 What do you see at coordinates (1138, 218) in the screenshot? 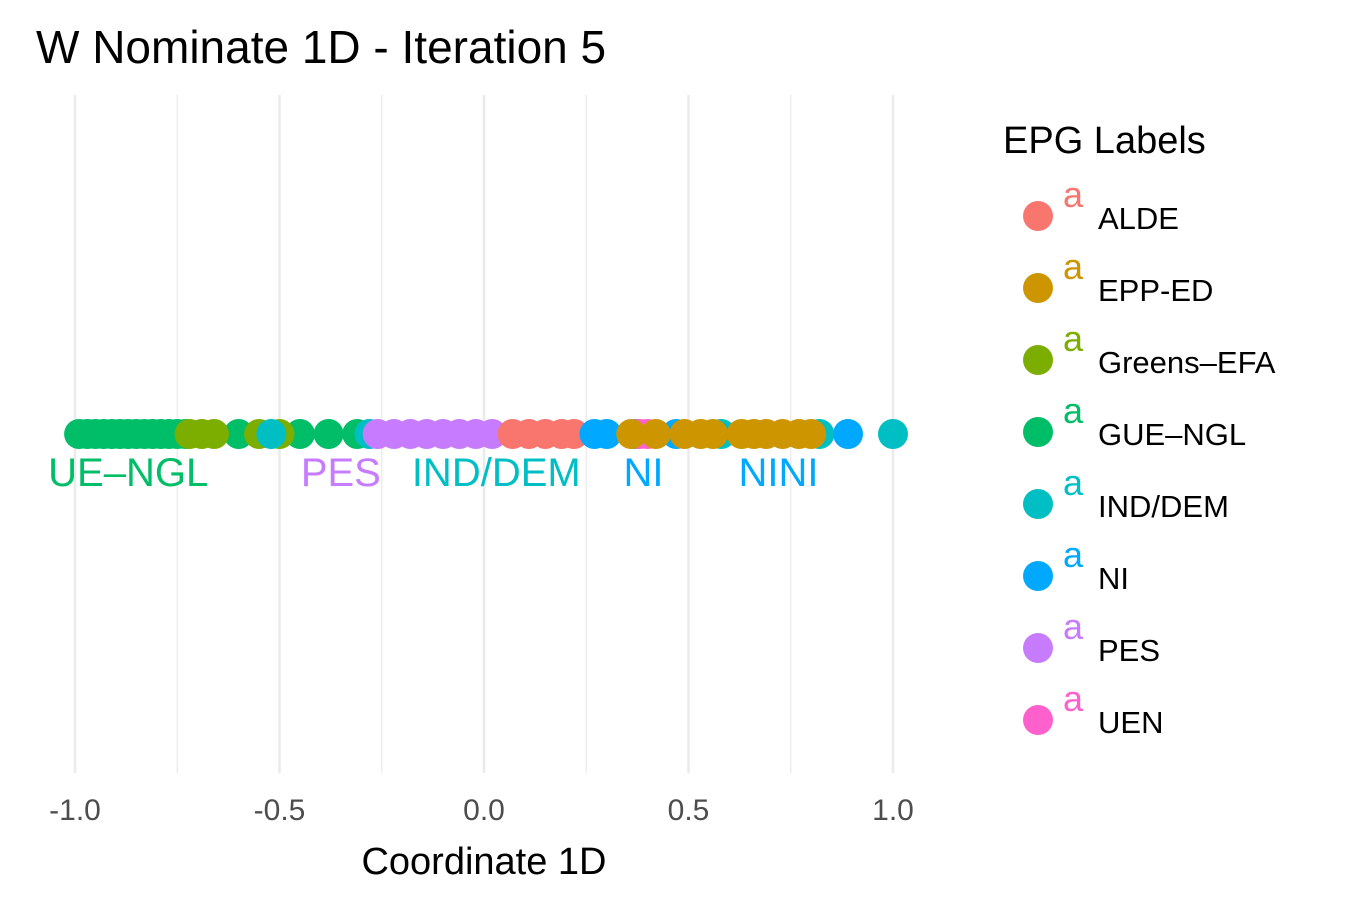
I see `legend-label: ALDE` at bounding box center [1138, 218].